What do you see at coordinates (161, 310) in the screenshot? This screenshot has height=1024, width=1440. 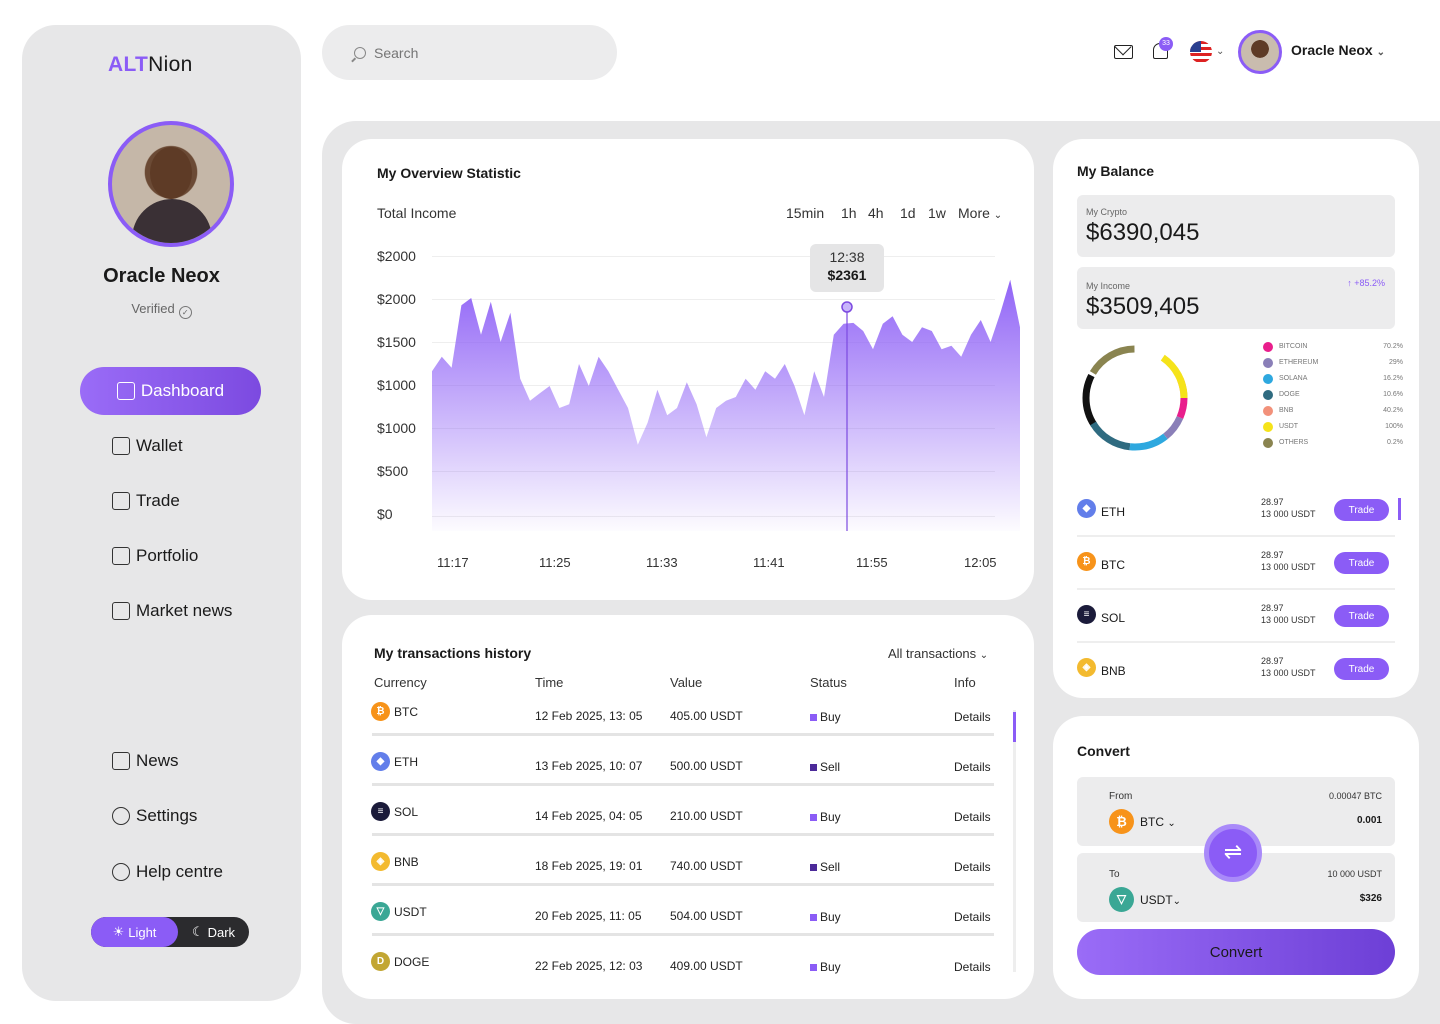 I see `verified-status: Verified ✓` at bounding box center [161, 310].